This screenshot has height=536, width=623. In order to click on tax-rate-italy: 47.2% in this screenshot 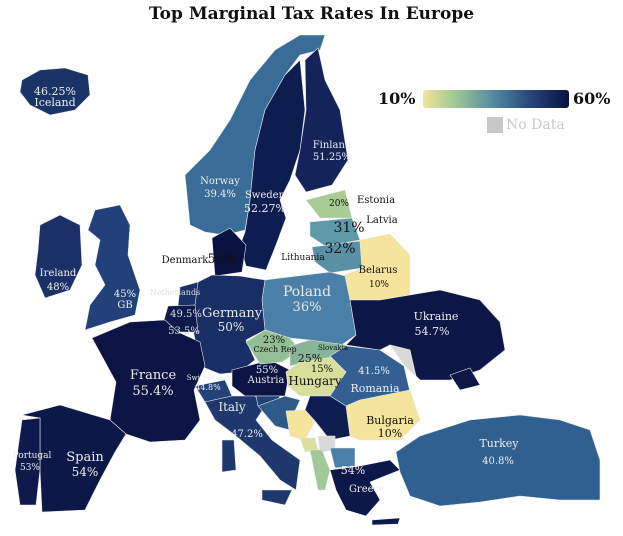, I will do `click(247, 434)`.